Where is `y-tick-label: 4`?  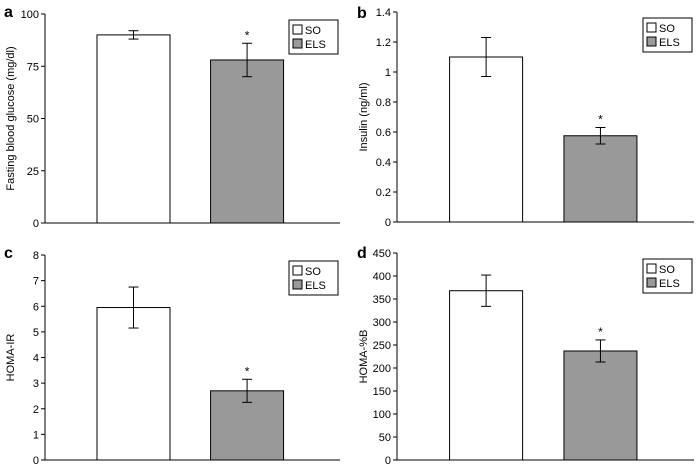
y-tick-label: 4 is located at coordinates (36, 359).